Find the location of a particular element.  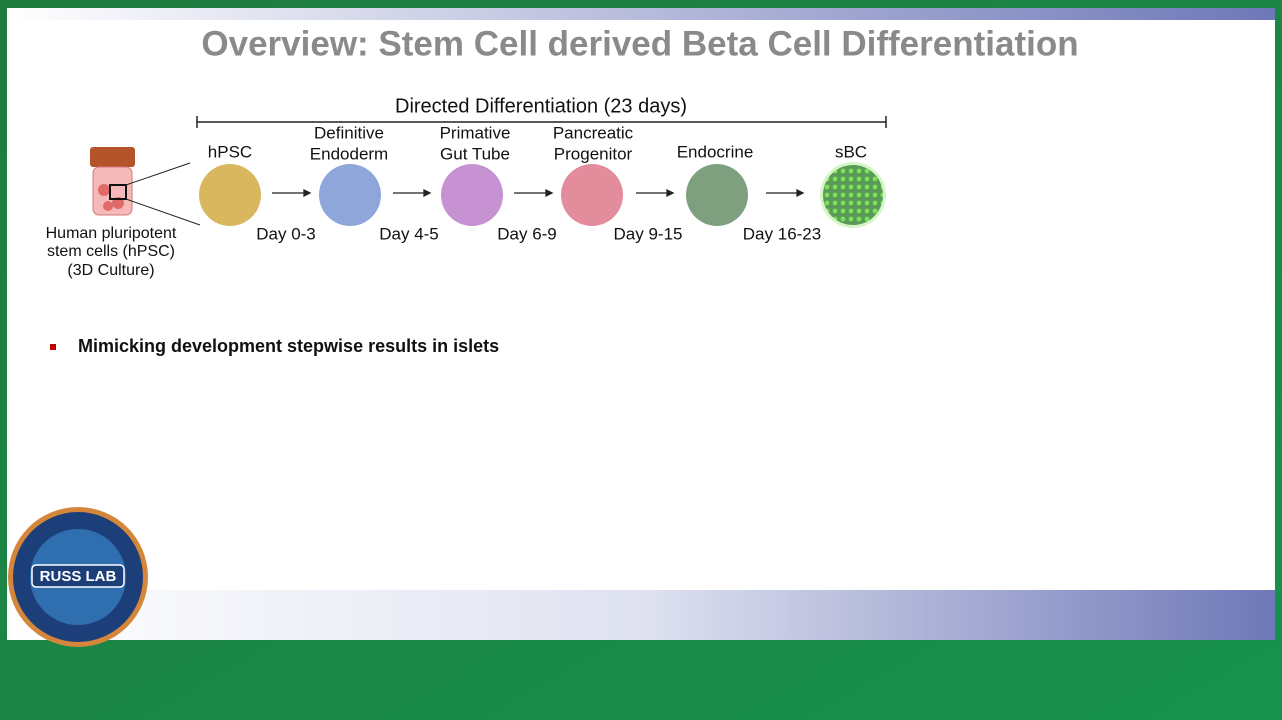

logo: RUSS LAB is located at coordinates (78, 577).